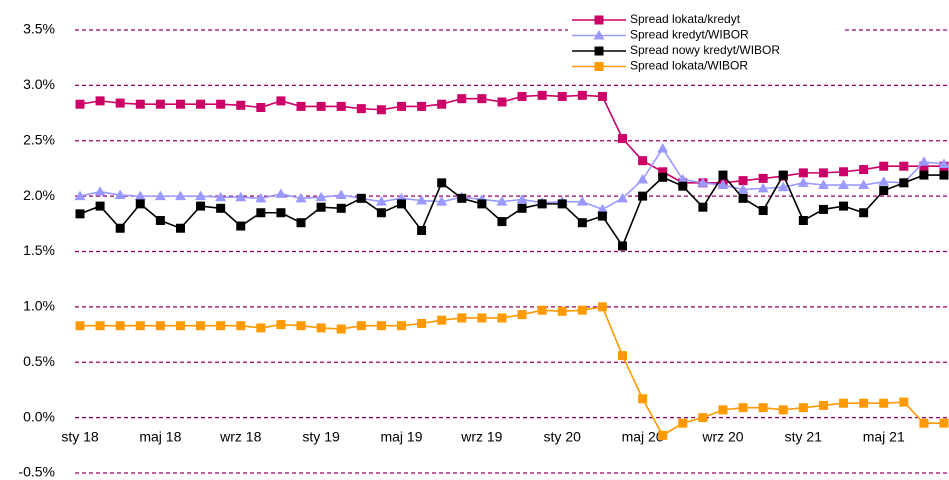  Describe the element at coordinates (481, 436) in the screenshot. I see `x-tick-label: wrz 19` at that location.